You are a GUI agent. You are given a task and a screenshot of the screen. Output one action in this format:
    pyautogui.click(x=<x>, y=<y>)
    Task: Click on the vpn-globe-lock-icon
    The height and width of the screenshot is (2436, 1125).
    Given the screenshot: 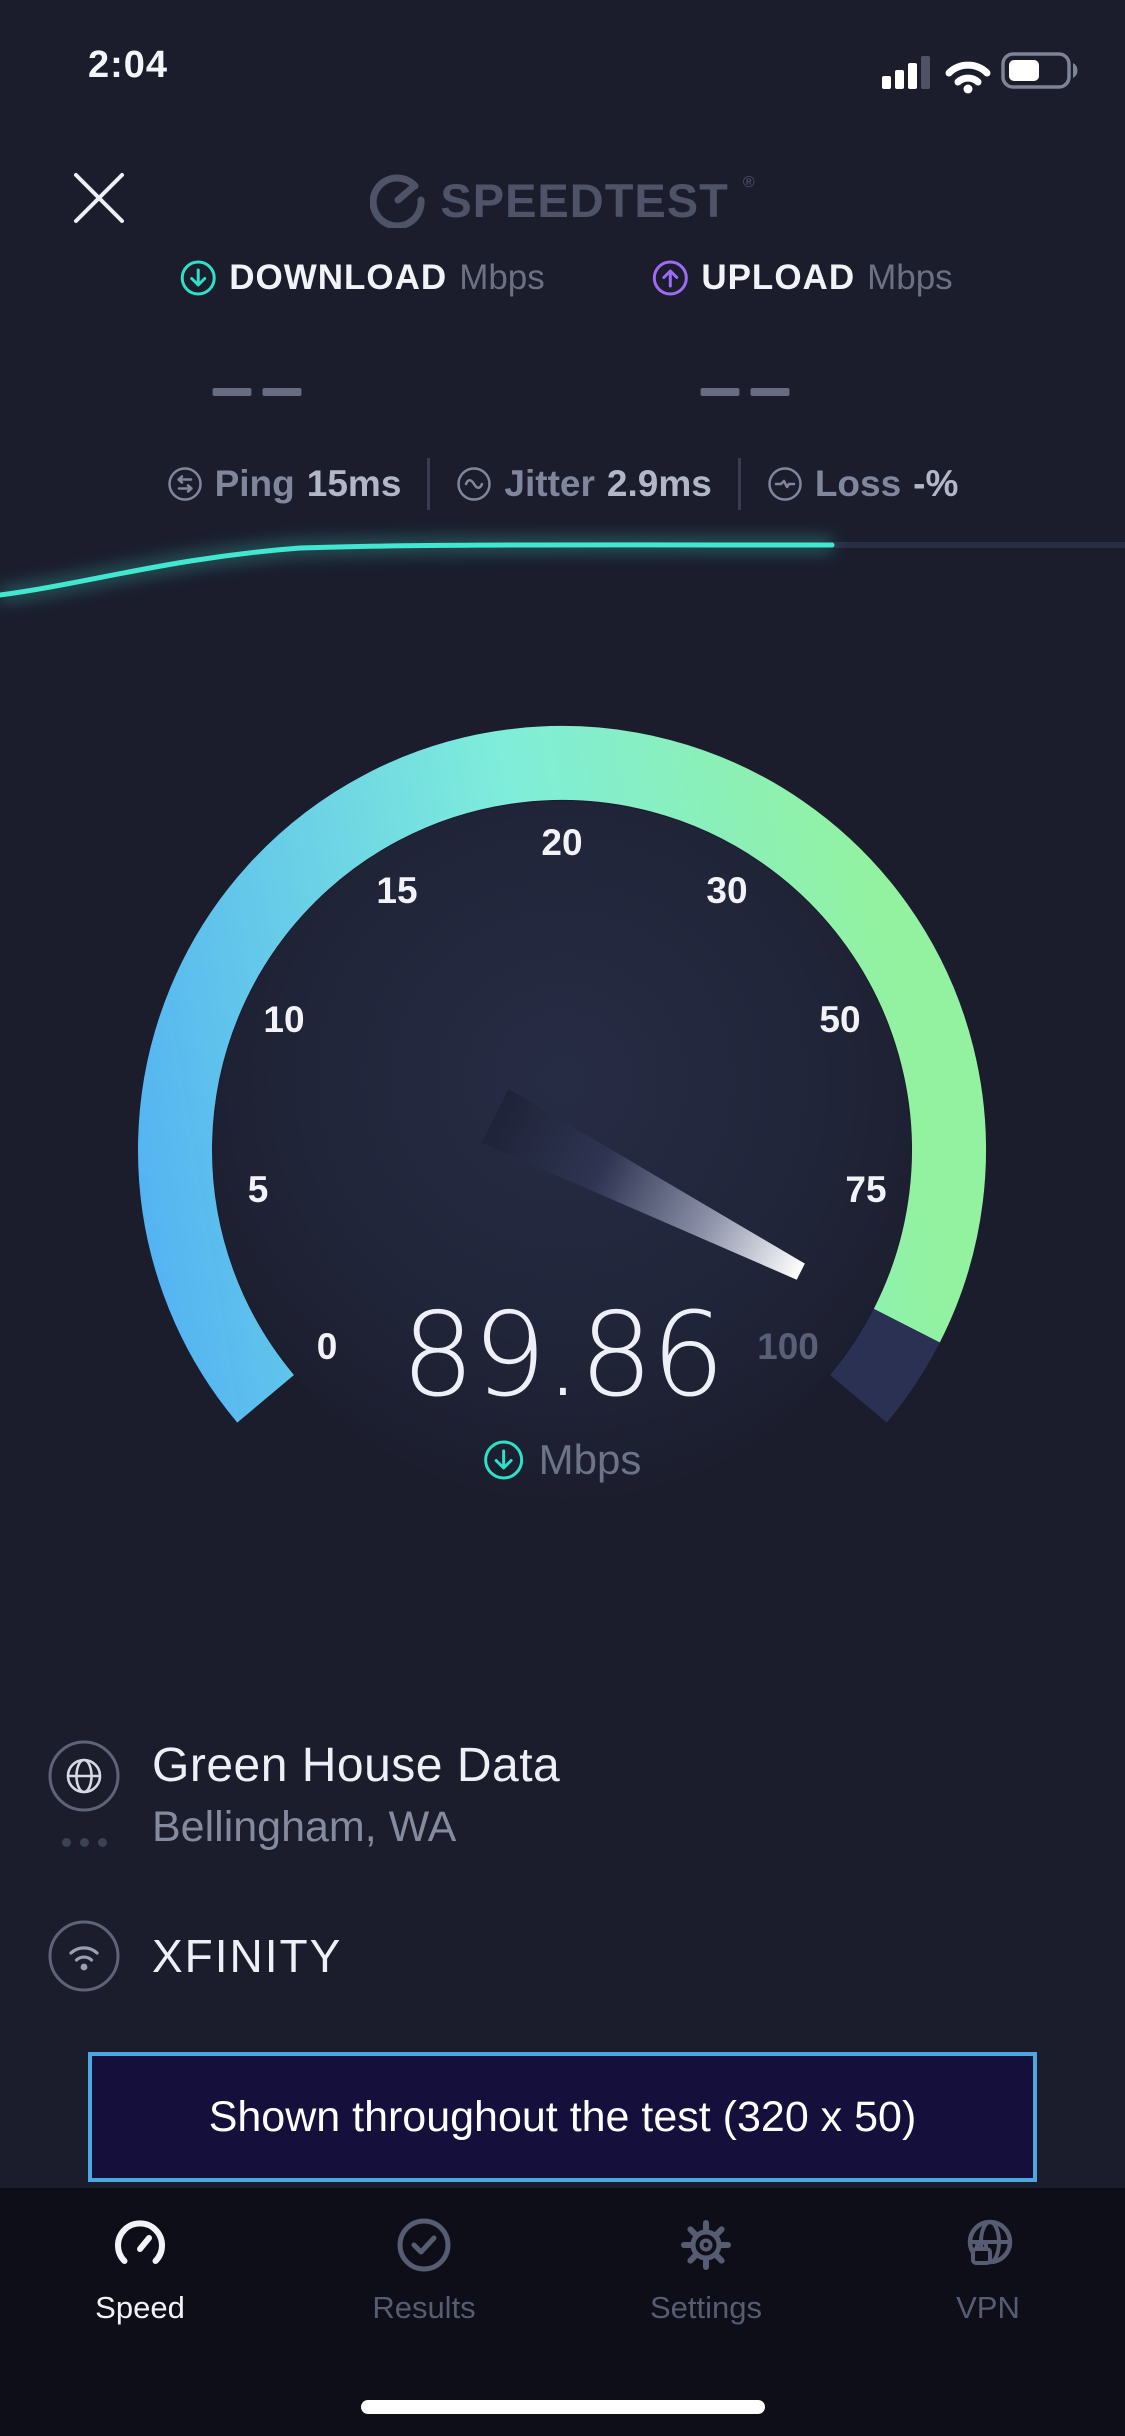 What is the action you would take?
    pyautogui.click(x=990, y=2242)
    